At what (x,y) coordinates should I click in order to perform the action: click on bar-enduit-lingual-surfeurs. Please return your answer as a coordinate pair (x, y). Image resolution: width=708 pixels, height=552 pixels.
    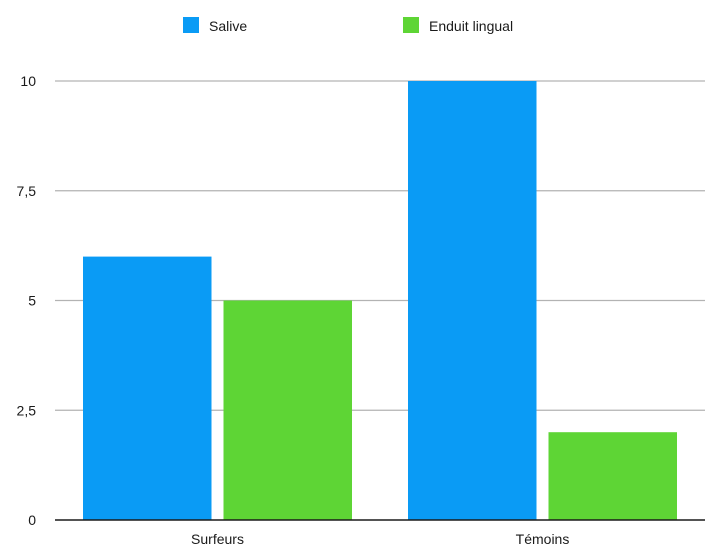
    Looking at the image, I should click on (287, 410).